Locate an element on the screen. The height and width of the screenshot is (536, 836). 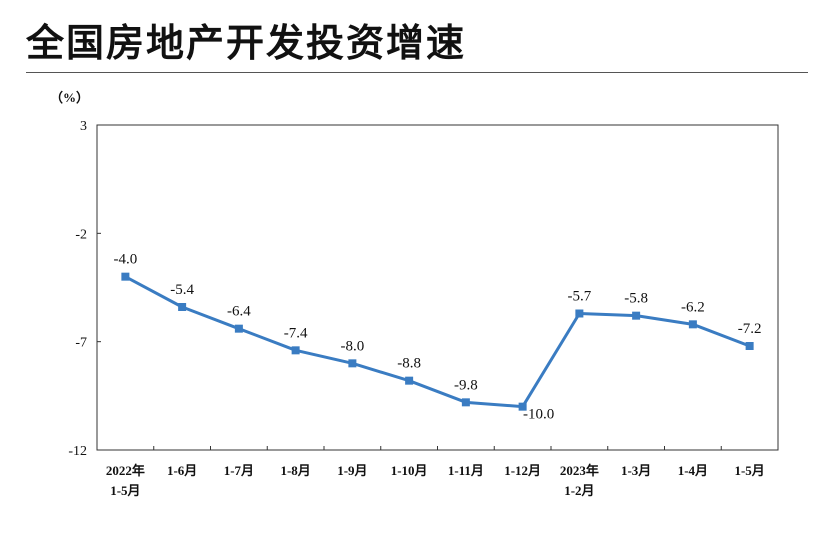
y-tick-label: -12 is located at coordinates (77, 451).